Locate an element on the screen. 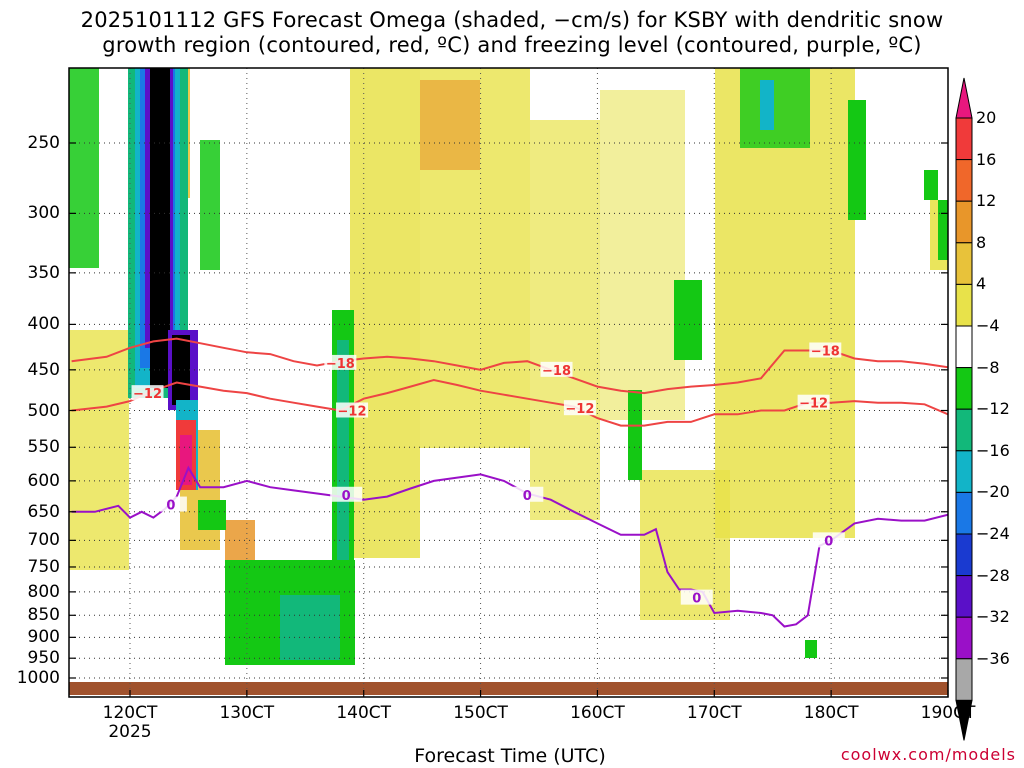 The height and width of the screenshot is (768, 1024). colorbar-label-0: 20 is located at coordinates (986, 117).